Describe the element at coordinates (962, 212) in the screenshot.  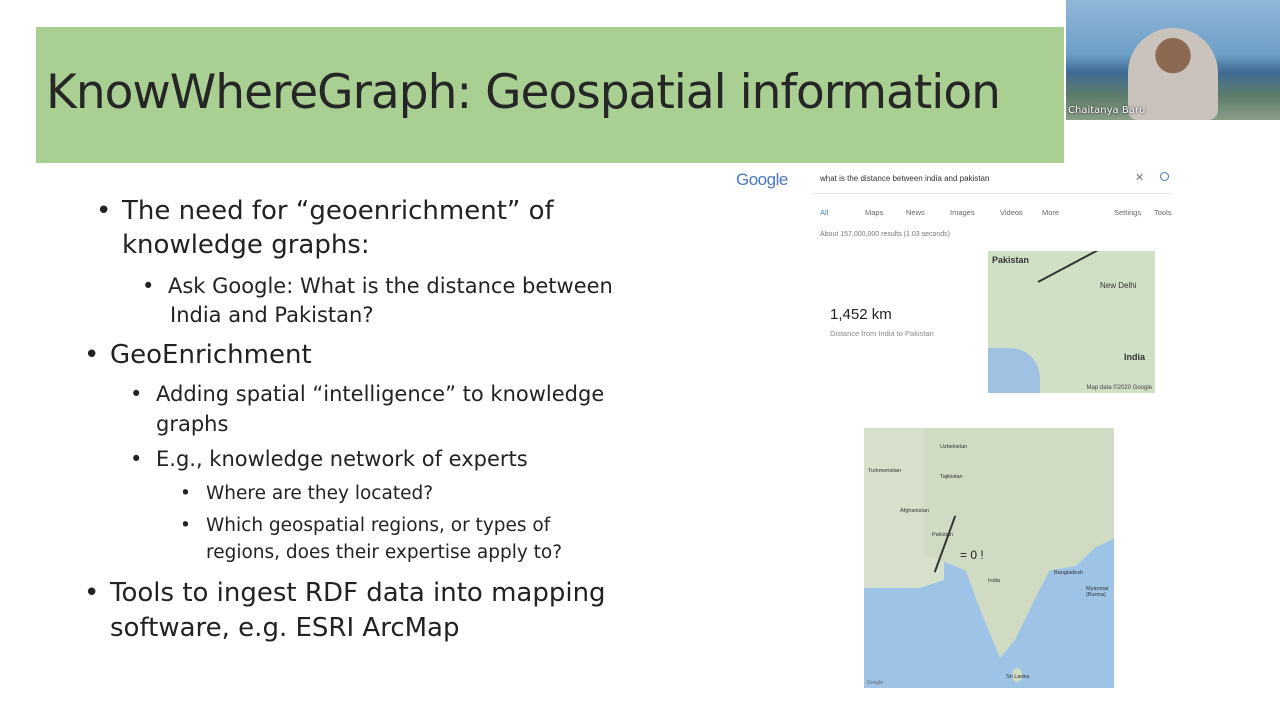
I see `tab-images: Images` at that location.